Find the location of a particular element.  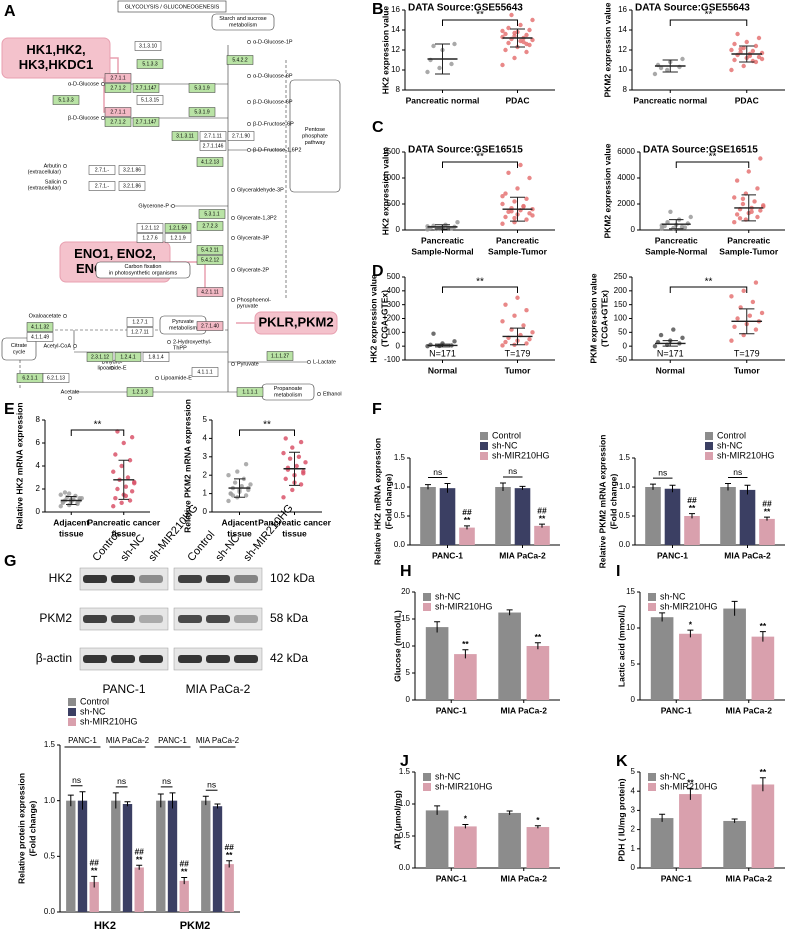

enzyme-label: 2.3.1.12 is located at coordinates (100, 357).